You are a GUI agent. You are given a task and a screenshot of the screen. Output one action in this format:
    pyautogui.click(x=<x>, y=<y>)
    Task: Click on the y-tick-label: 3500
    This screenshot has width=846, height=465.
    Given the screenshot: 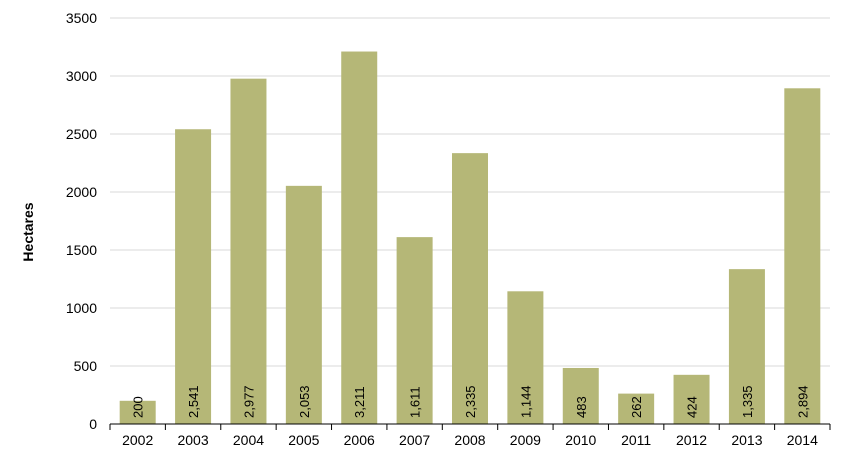 What is the action you would take?
    pyautogui.click(x=81, y=18)
    